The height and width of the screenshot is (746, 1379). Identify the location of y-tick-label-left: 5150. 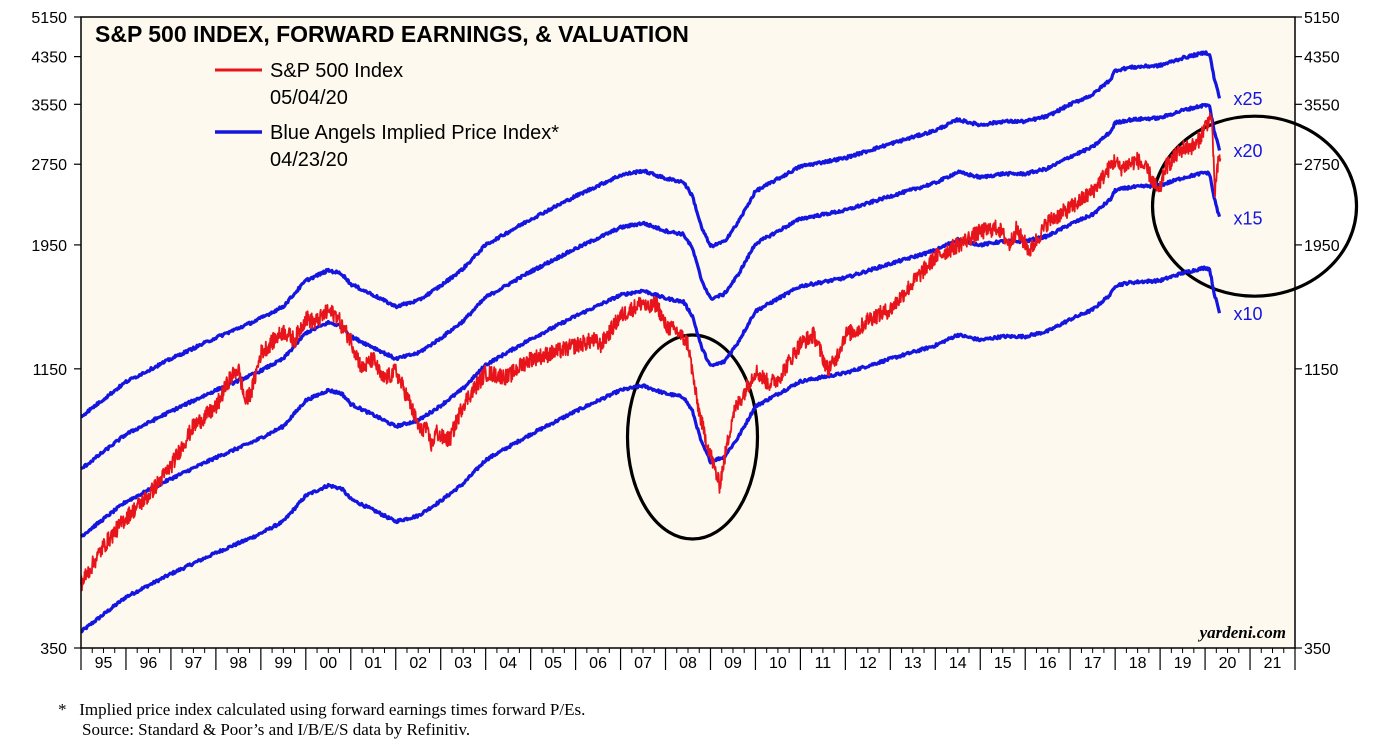
(49, 18).